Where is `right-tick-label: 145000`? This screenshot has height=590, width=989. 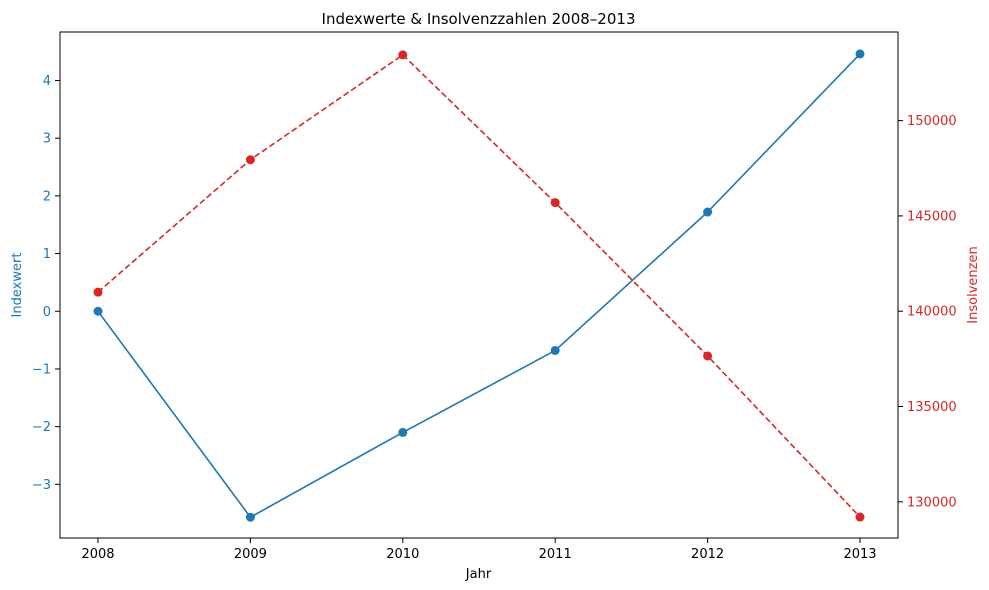
right-tick-label: 145000 is located at coordinates (932, 216).